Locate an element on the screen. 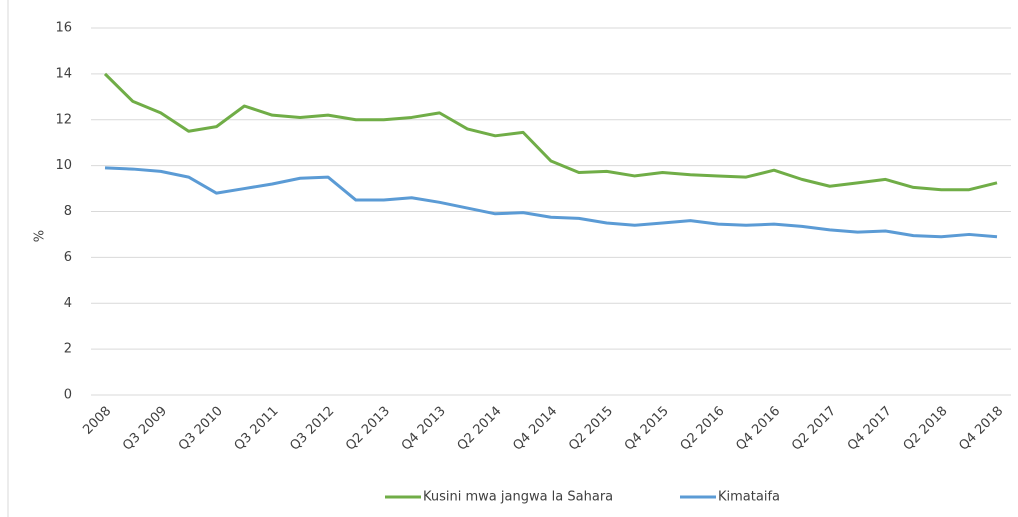 This screenshot has height=517, width=1018. y-tick-label: 0 is located at coordinates (68, 395).